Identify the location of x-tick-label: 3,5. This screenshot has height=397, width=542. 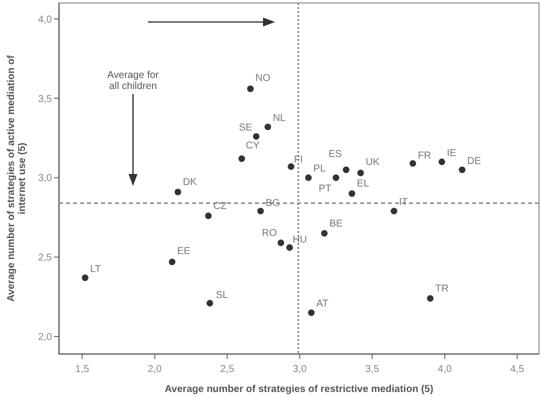
(372, 369).